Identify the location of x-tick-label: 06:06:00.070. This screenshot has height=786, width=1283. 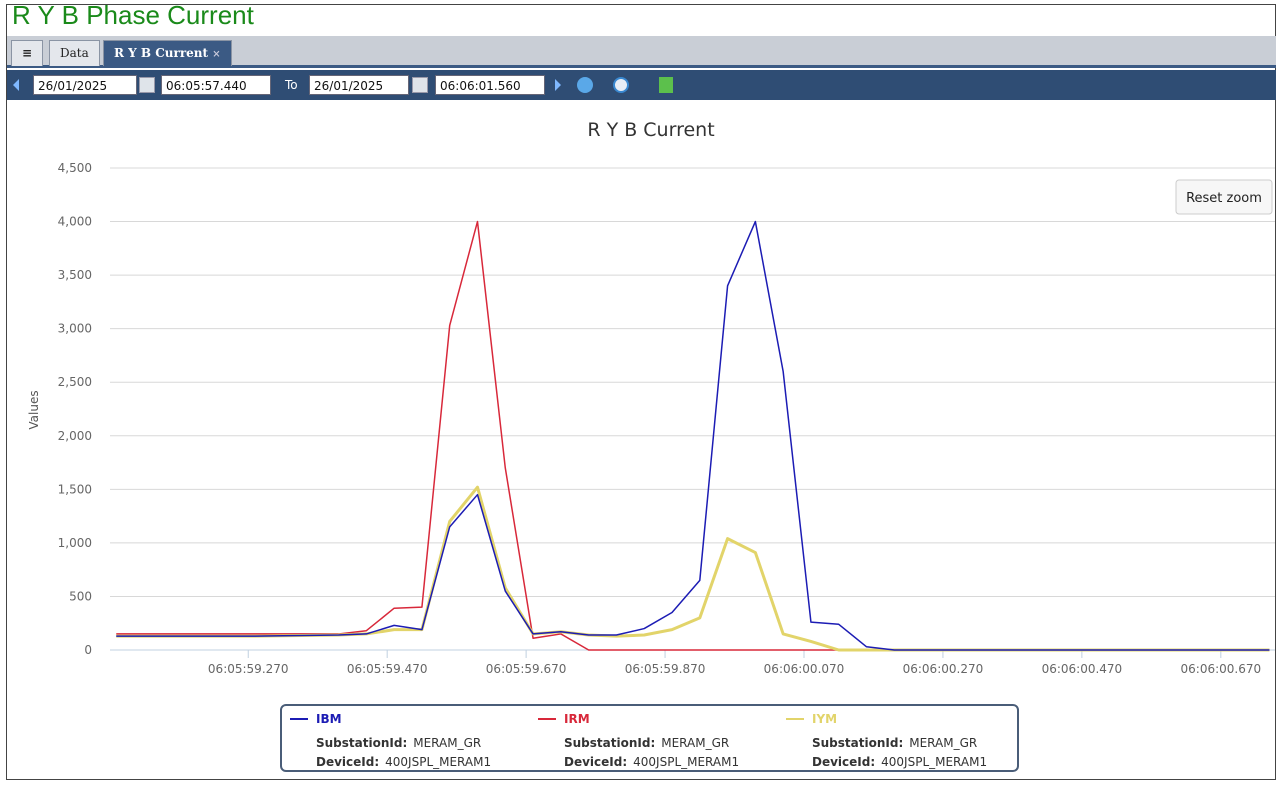
(804, 669).